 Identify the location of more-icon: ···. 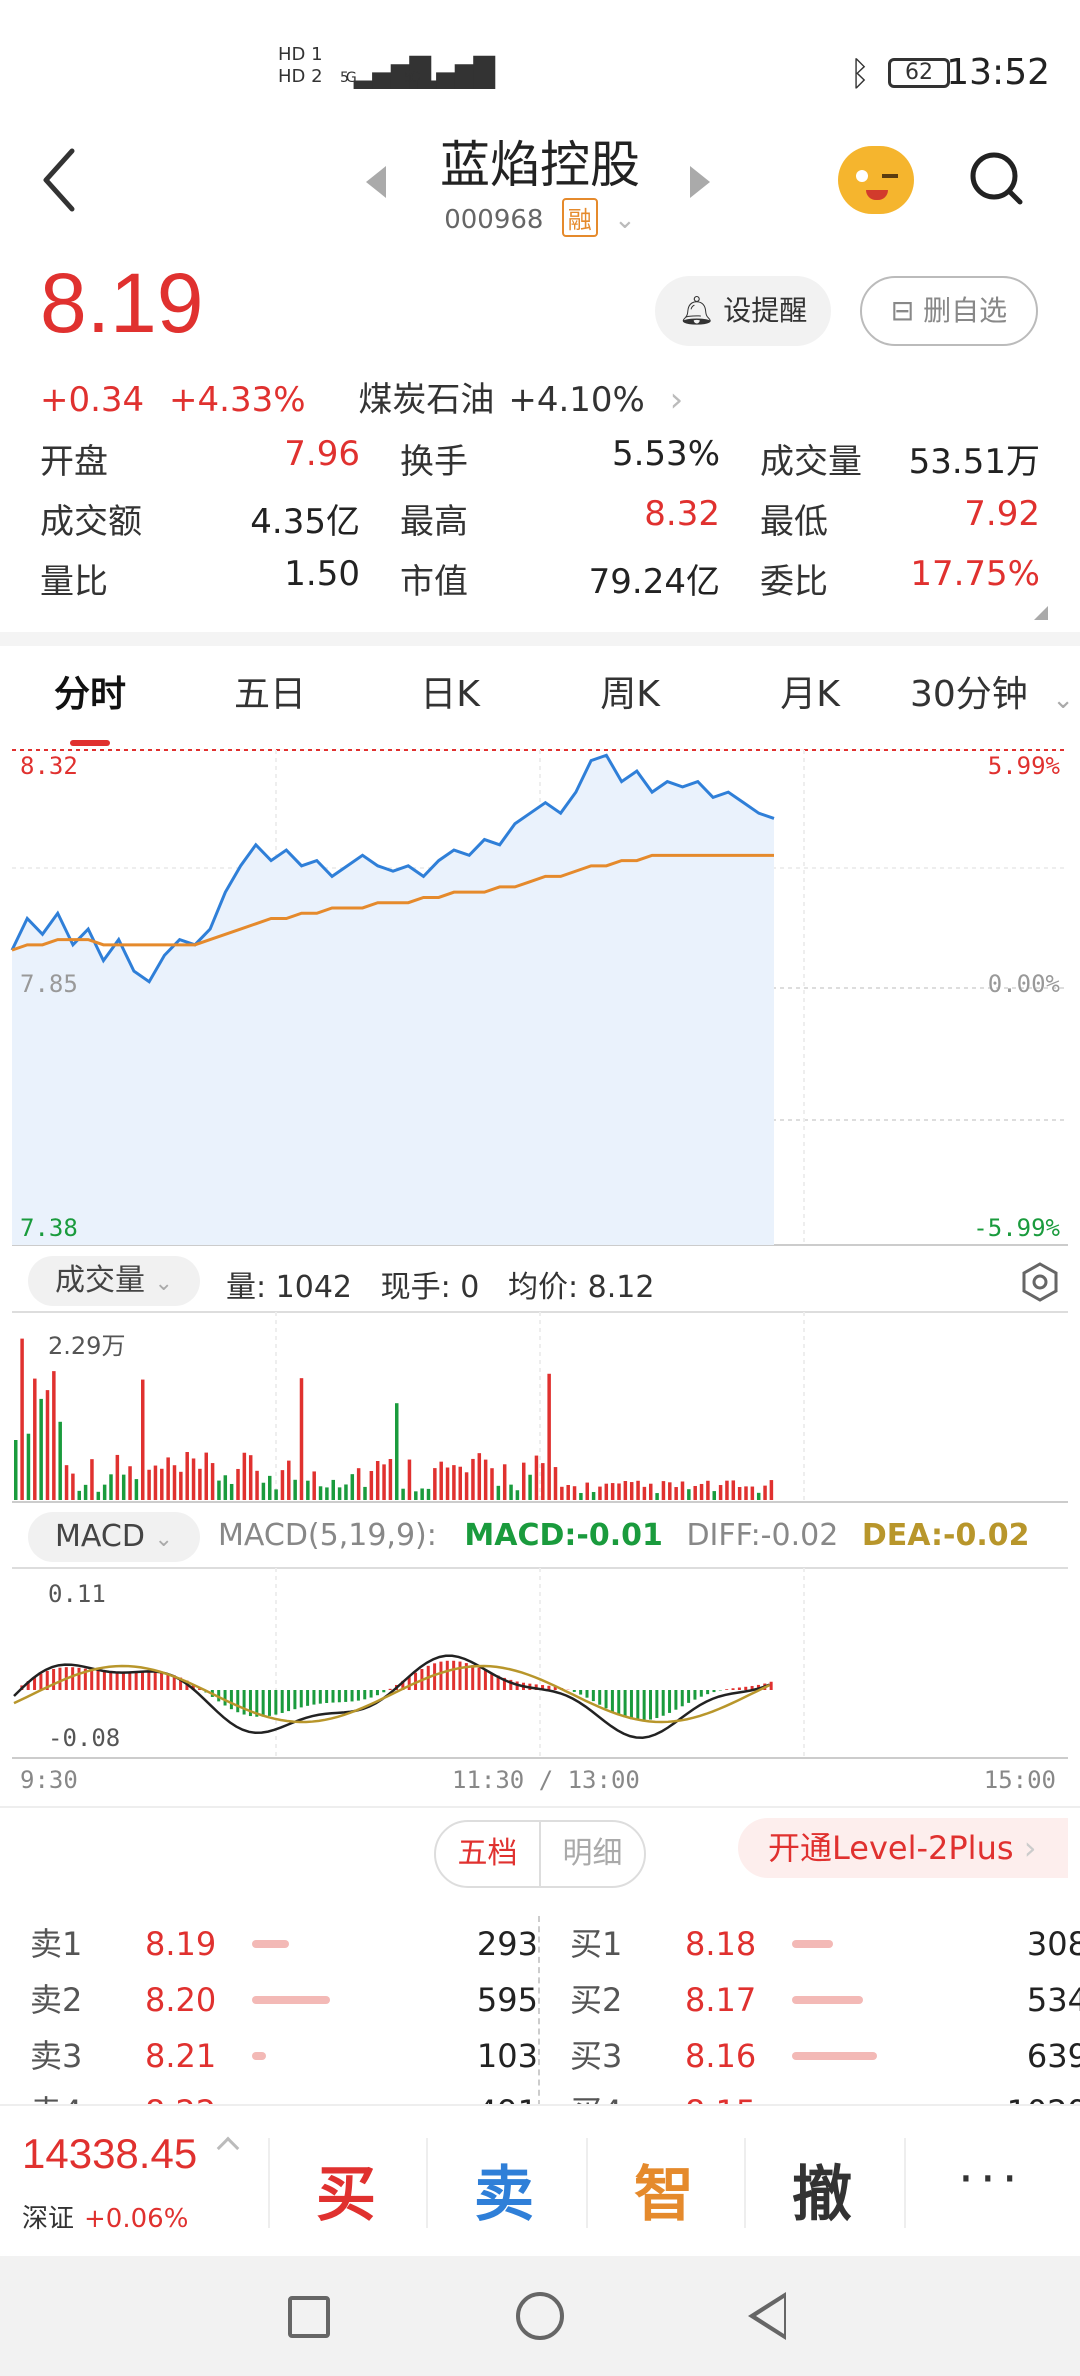
(991, 2179).